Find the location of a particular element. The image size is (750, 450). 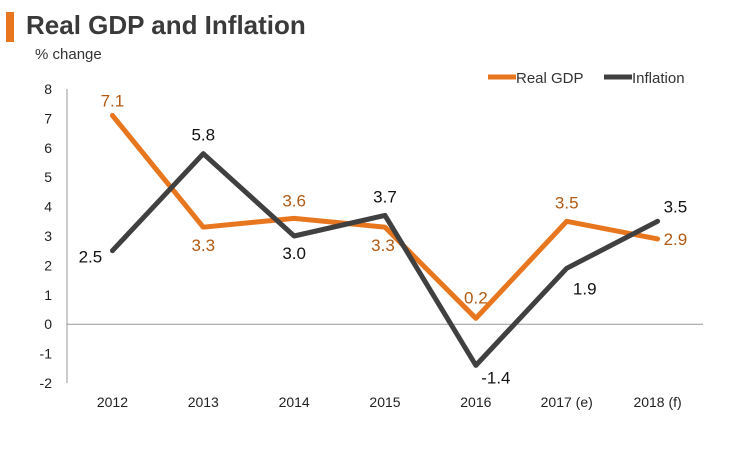

chart-legend: Real GDP Inflation is located at coordinates (586, 78).